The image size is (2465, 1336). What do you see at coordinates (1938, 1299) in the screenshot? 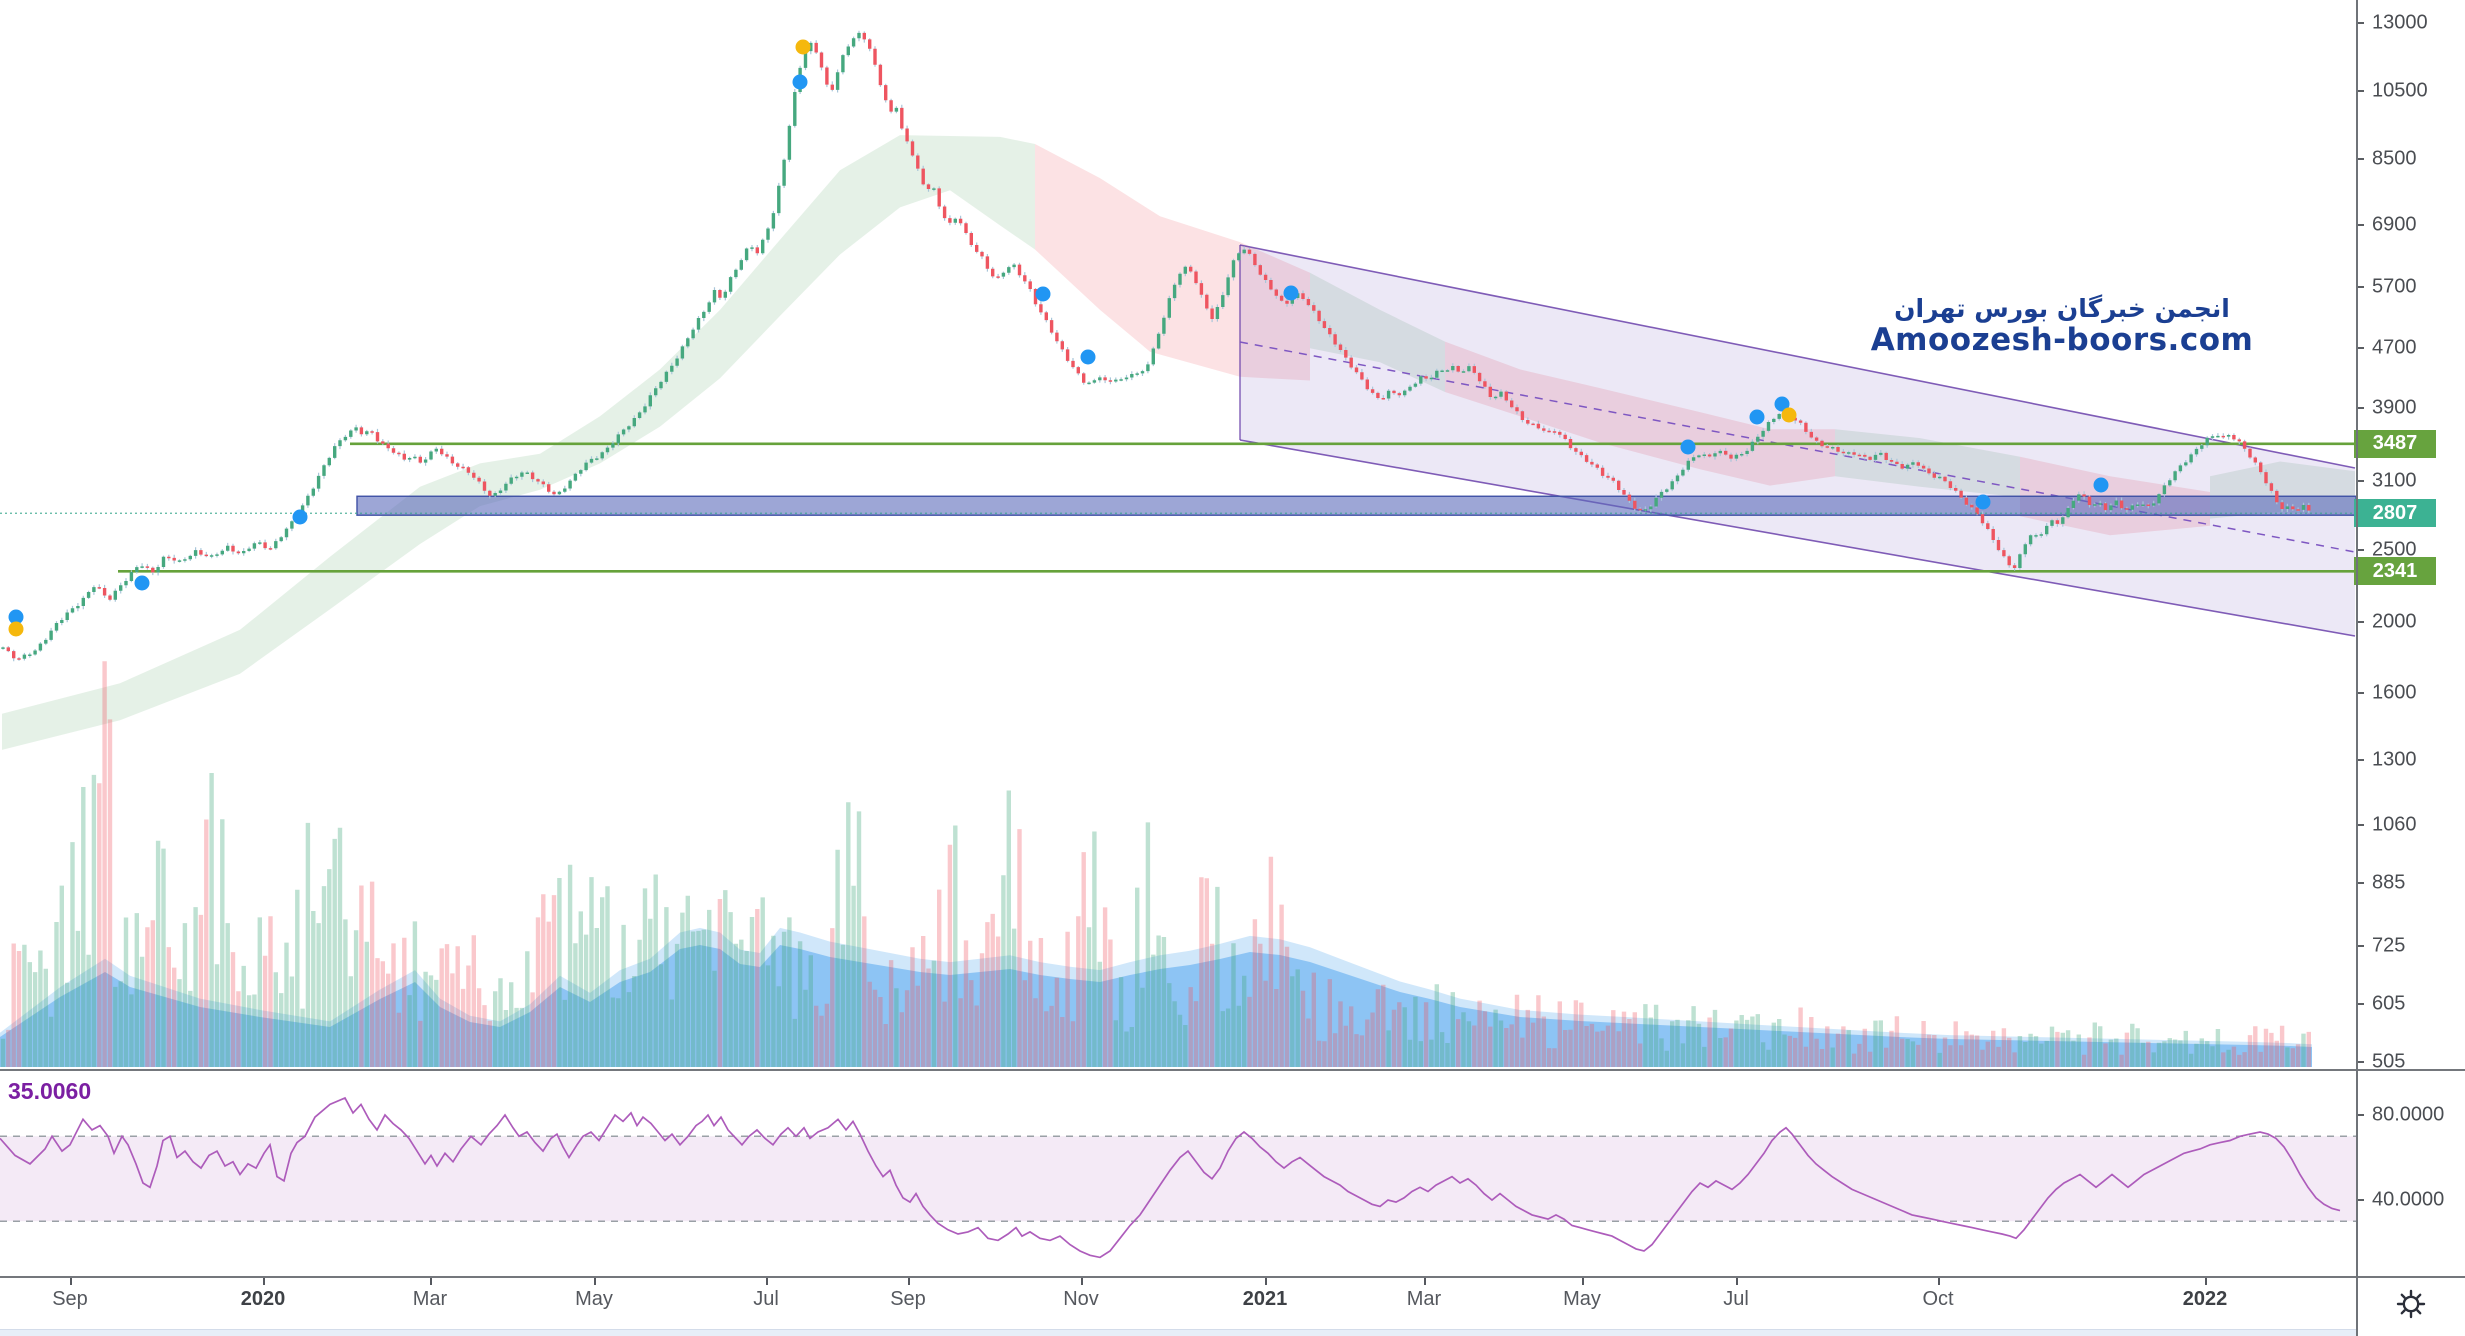
I see `time-label-oct: Oct` at bounding box center [1938, 1299].